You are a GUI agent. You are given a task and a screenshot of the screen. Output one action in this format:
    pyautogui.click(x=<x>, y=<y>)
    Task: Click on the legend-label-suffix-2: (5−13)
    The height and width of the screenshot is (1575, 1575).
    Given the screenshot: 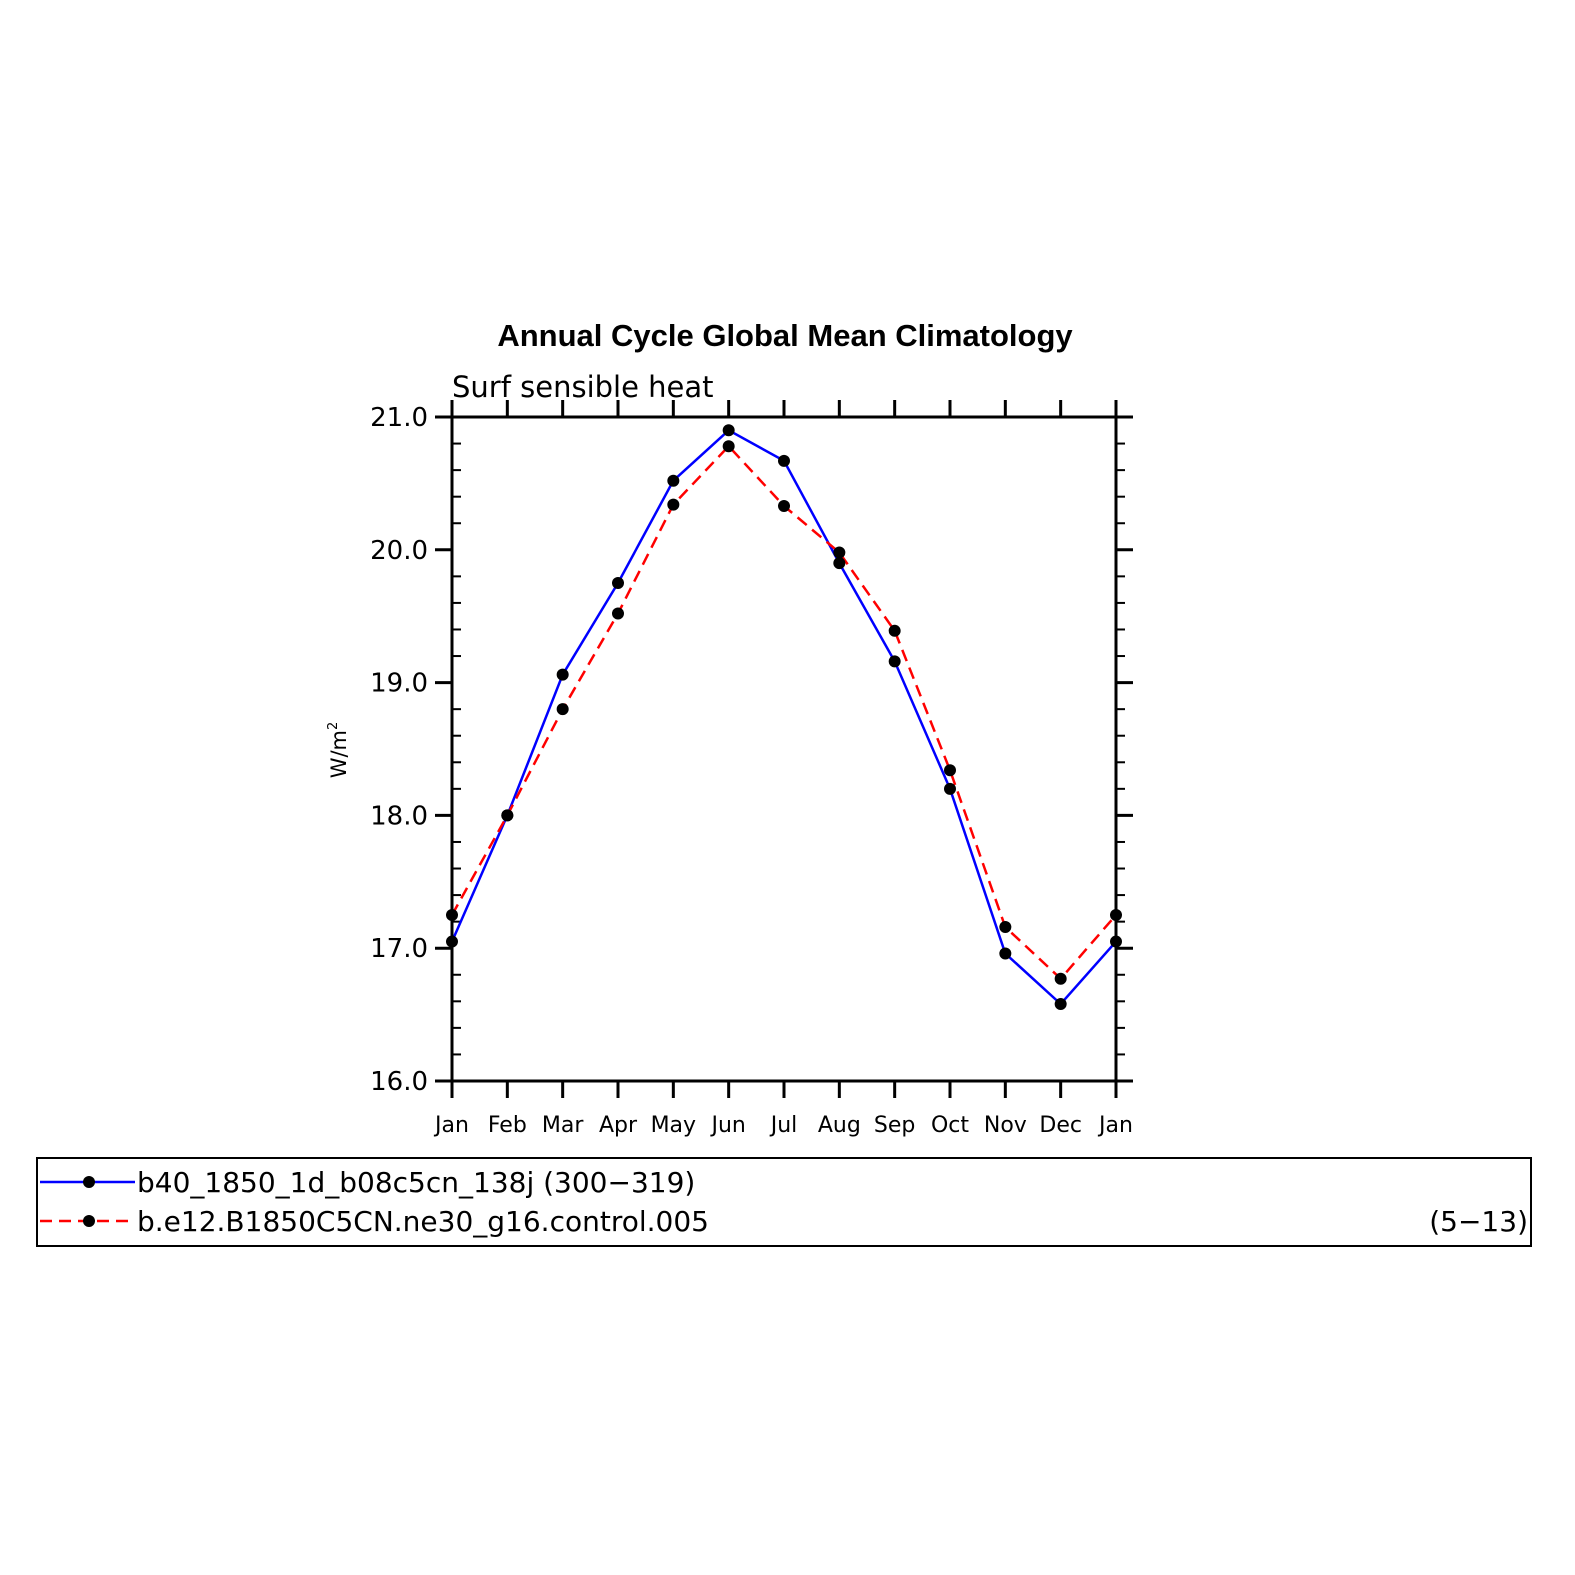 What is the action you would take?
    pyautogui.click(x=1478, y=1221)
    